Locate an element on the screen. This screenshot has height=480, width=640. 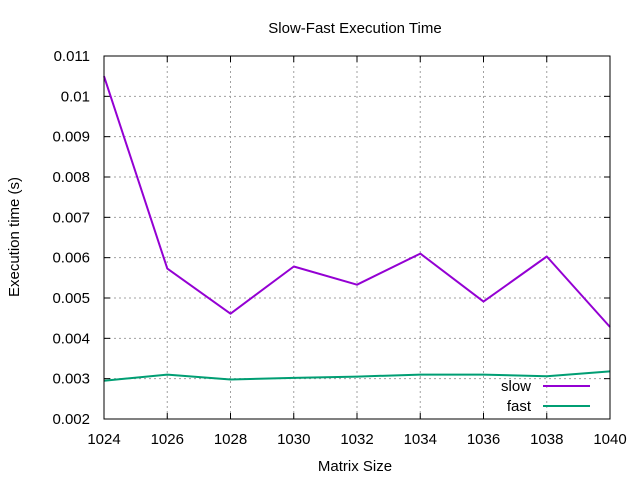
x-axis-title: Matrix Size is located at coordinates (355, 466).